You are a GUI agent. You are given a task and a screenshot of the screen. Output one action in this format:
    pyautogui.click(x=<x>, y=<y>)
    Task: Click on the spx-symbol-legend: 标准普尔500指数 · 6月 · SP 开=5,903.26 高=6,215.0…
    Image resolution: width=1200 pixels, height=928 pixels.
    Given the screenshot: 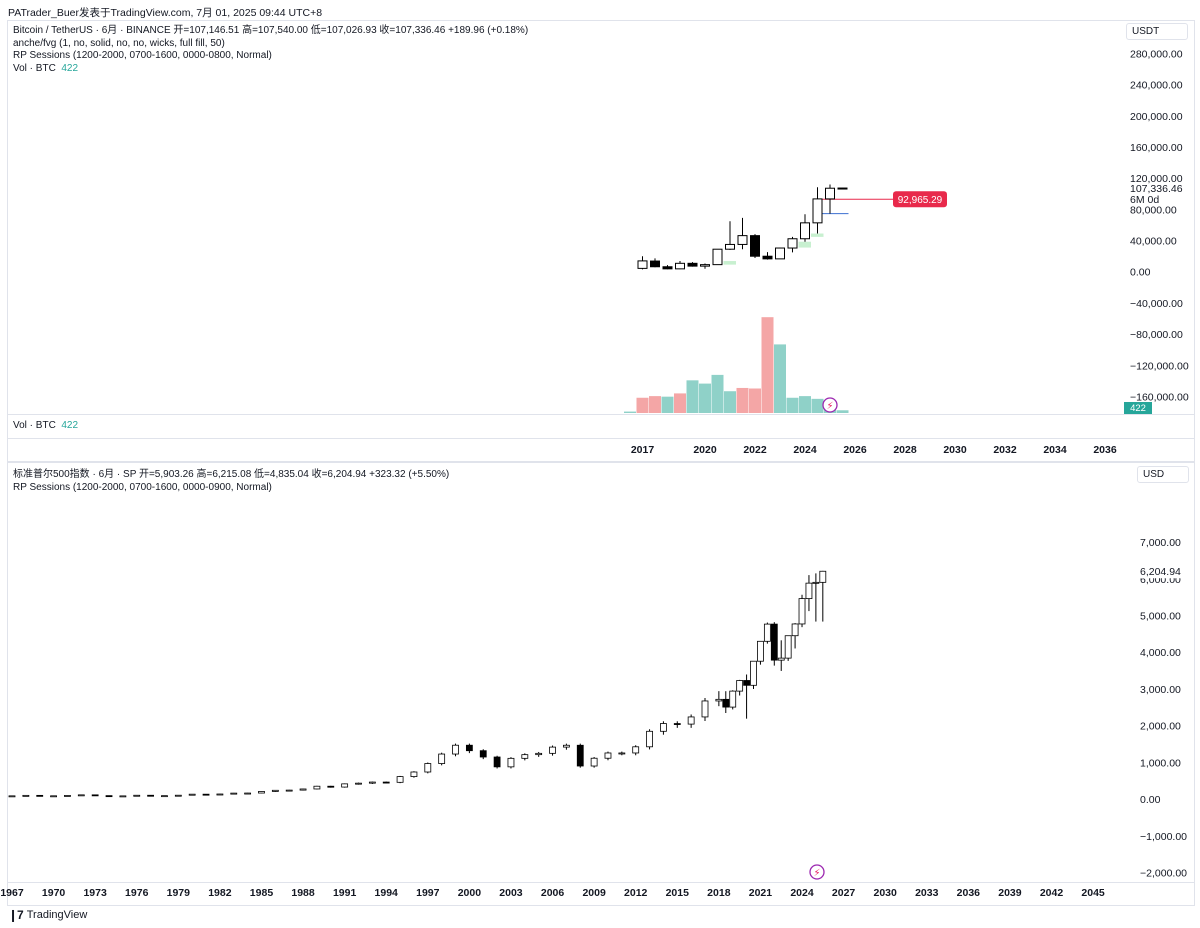 What is the action you would take?
    pyautogui.click(x=231, y=474)
    